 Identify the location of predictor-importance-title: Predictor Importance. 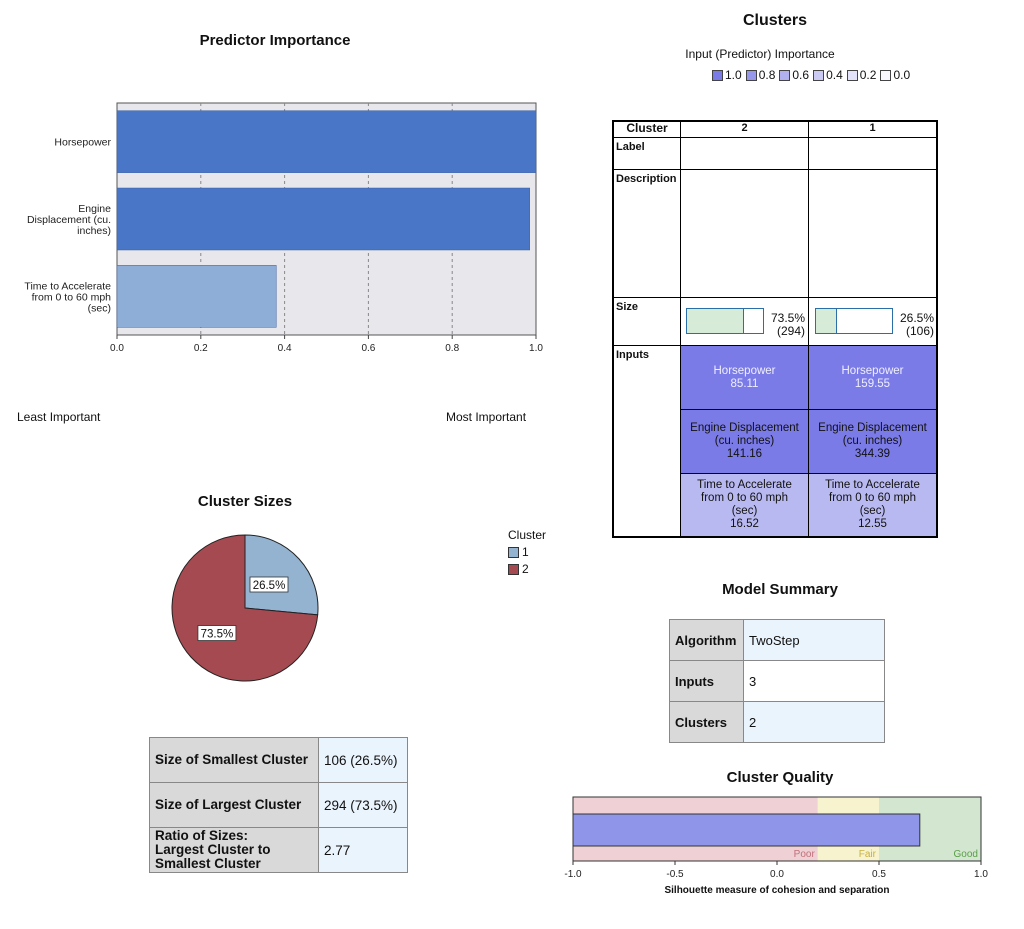
(275, 40).